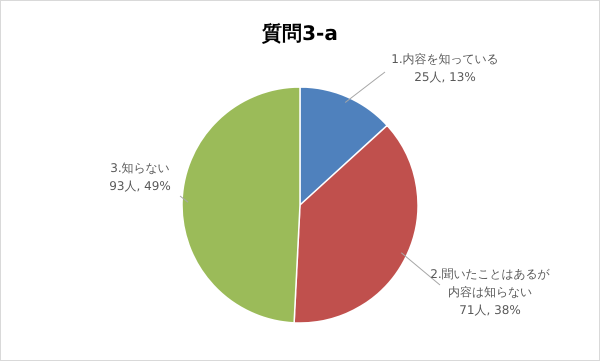 The width and height of the screenshot is (600, 361). I want to click on data-label: 93人, 49%, so click(140, 186).